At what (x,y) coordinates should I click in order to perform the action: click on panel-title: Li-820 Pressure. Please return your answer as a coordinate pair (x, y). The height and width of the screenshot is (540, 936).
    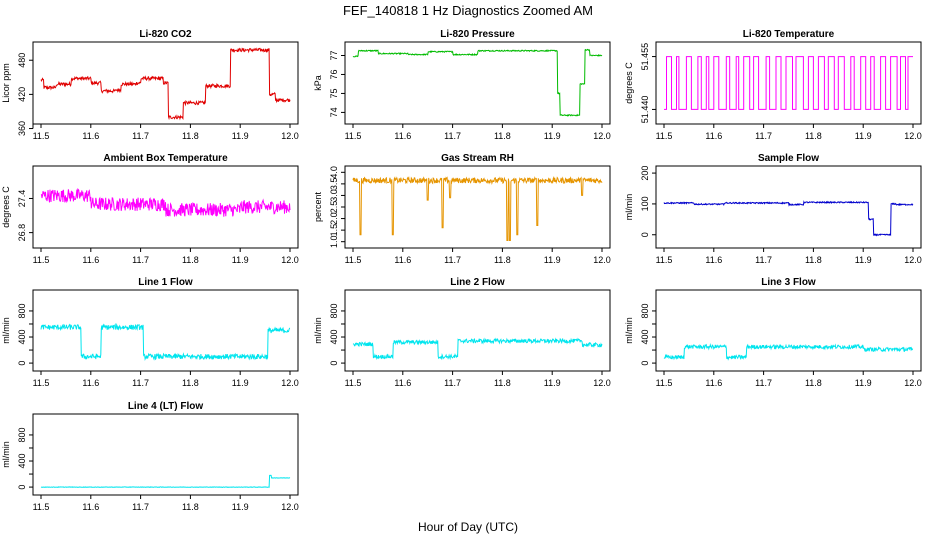
    Looking at the image, I should click on (477, 34).